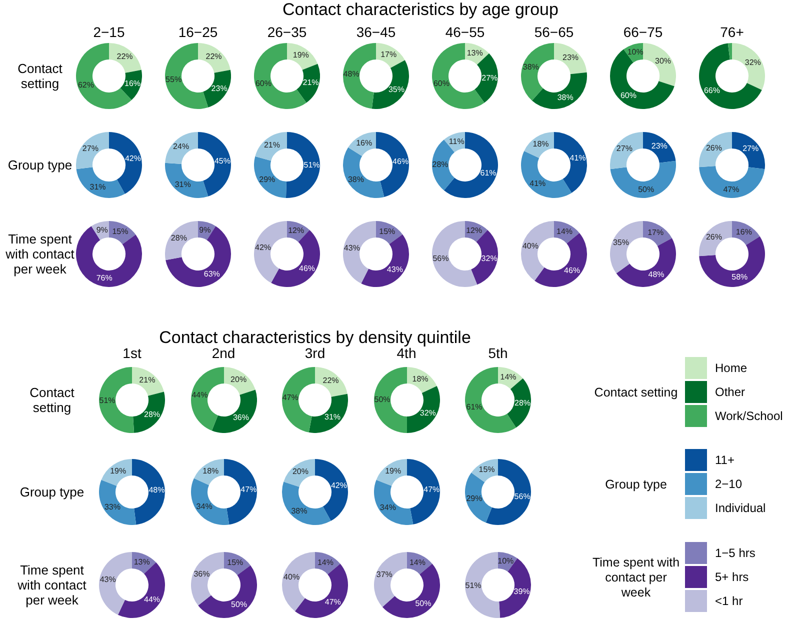 The image size is (786, 620). Describe the element at coordinates (730, 392) in the screenshot. I see `legend-label: Other` at that location.